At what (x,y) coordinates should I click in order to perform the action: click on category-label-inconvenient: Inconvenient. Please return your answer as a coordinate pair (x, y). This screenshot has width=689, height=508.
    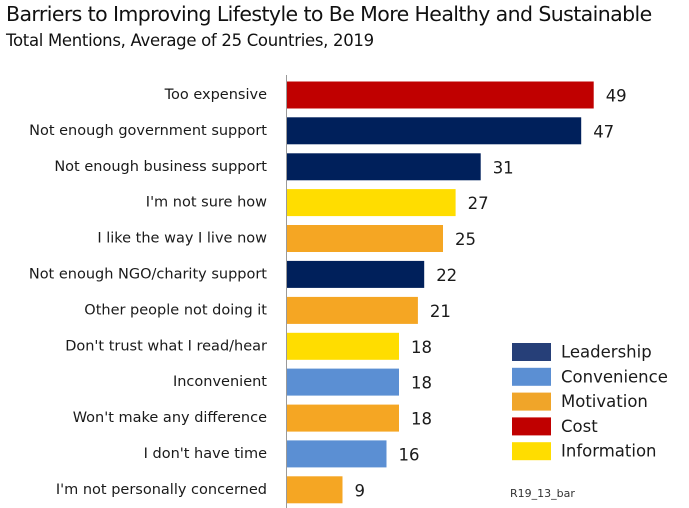
    Looking at the image, I should click on (220, 382).